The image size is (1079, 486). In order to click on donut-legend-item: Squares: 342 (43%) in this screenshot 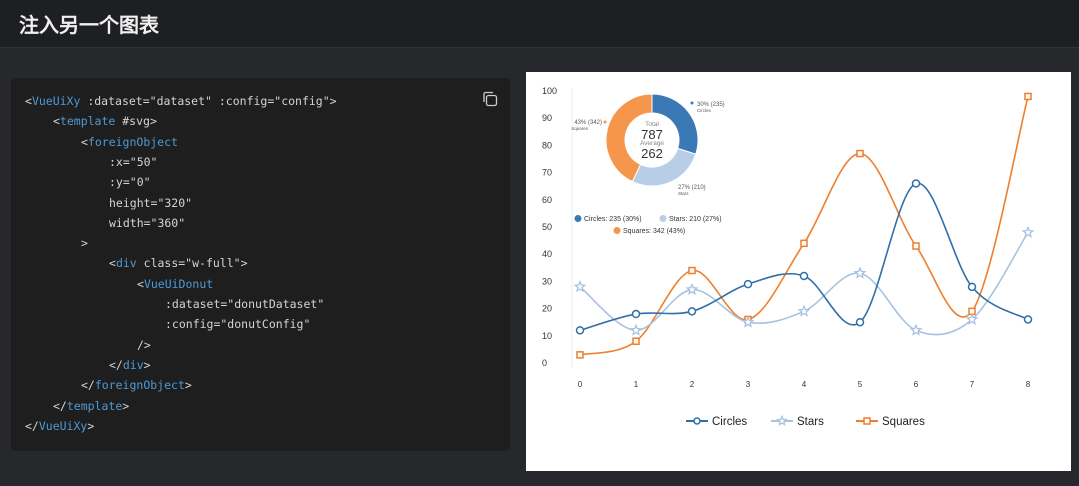, I will do `click(649, 231)`.